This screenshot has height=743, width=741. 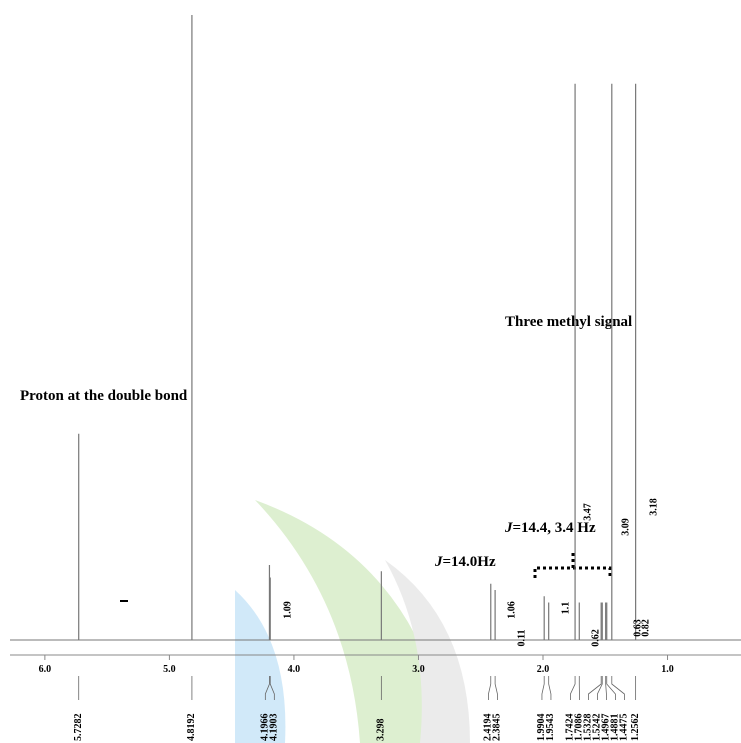 What do you see at coordinates (541, 728) in the screenshot?
I see `peak-label: 1.9904` at bounding box center [541, 728].